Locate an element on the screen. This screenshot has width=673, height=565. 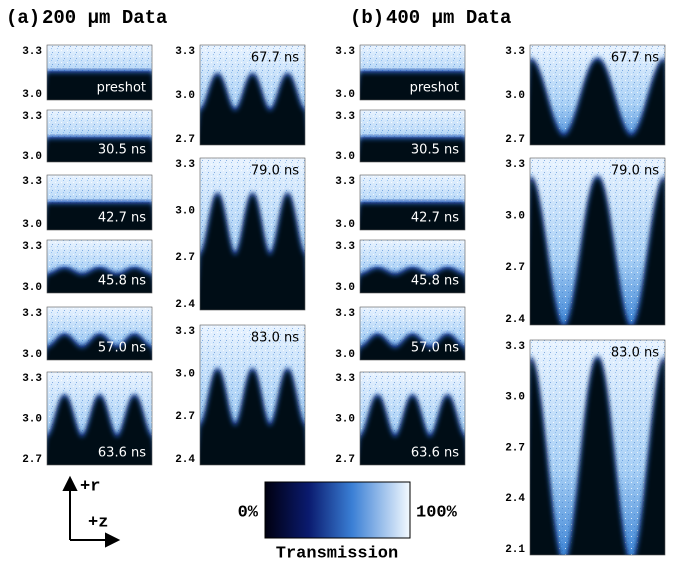
image-panel: preshot 3.3 3.0 is located at coordinates (87, 72).